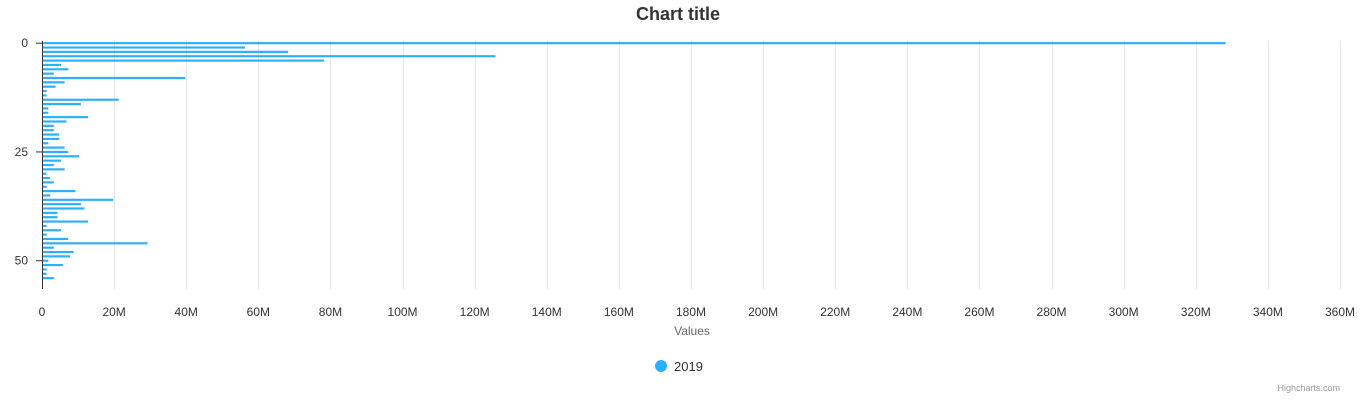 Image resolution: width=1368 pixels, height=407 pixels. I want to click on x-axis-title: Values, so click(692, 331).